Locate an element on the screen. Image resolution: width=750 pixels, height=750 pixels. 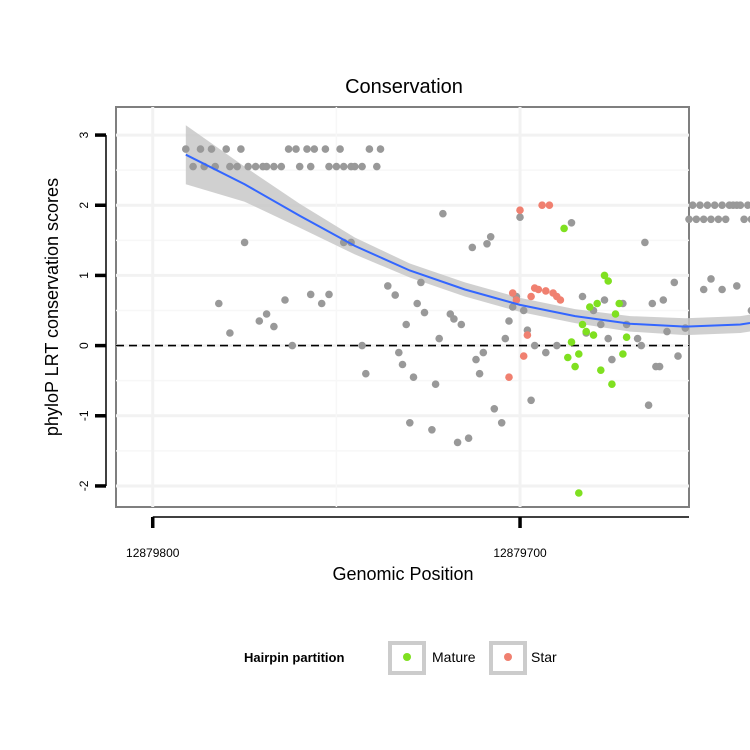
y-tick-label: 3 is located at coordinates (84, 134).